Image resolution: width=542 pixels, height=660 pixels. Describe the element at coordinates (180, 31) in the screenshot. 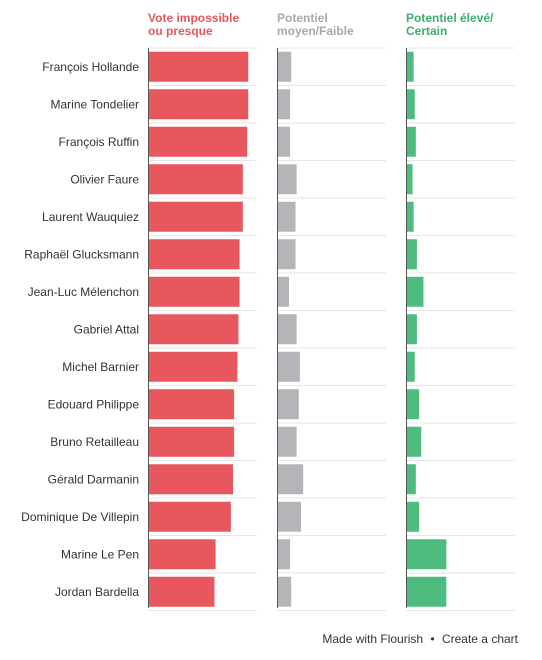

I see `header-vote-impossible-line2: ou presque` at that location.